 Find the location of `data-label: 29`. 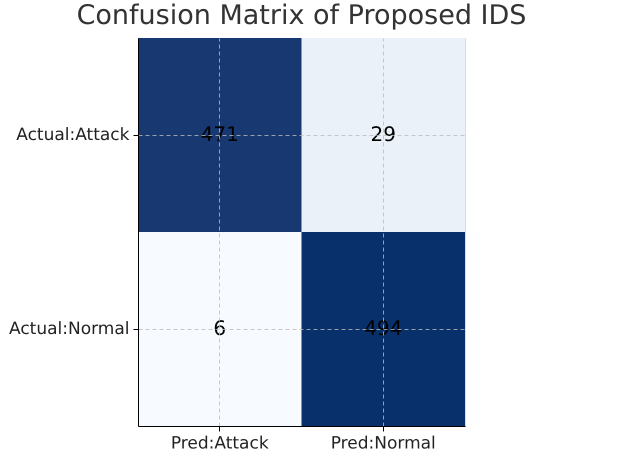

data-label: 29 is located at coordinates (383, 134).